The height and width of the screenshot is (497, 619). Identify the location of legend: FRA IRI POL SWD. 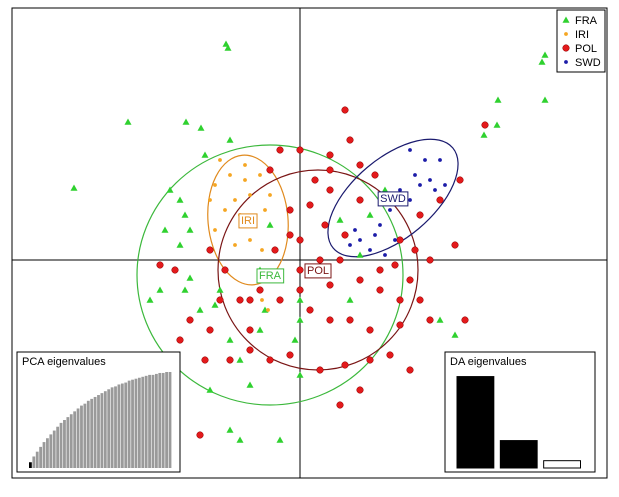
(581, 41).